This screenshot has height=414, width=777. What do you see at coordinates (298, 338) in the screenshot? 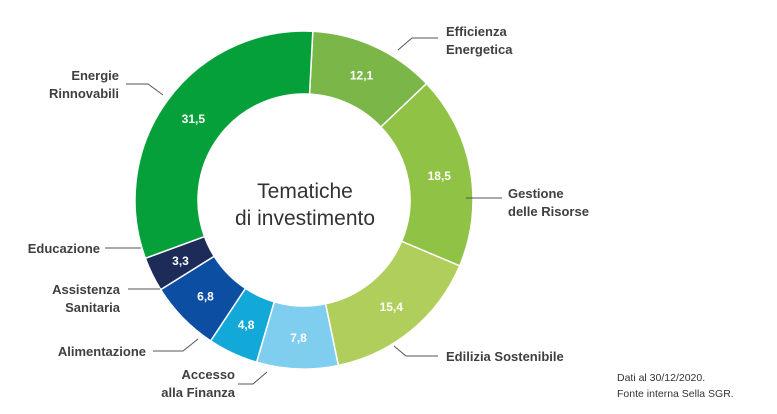
I see `value-label-accesso-finanza: 7,8` at bounding box center [298, 338].